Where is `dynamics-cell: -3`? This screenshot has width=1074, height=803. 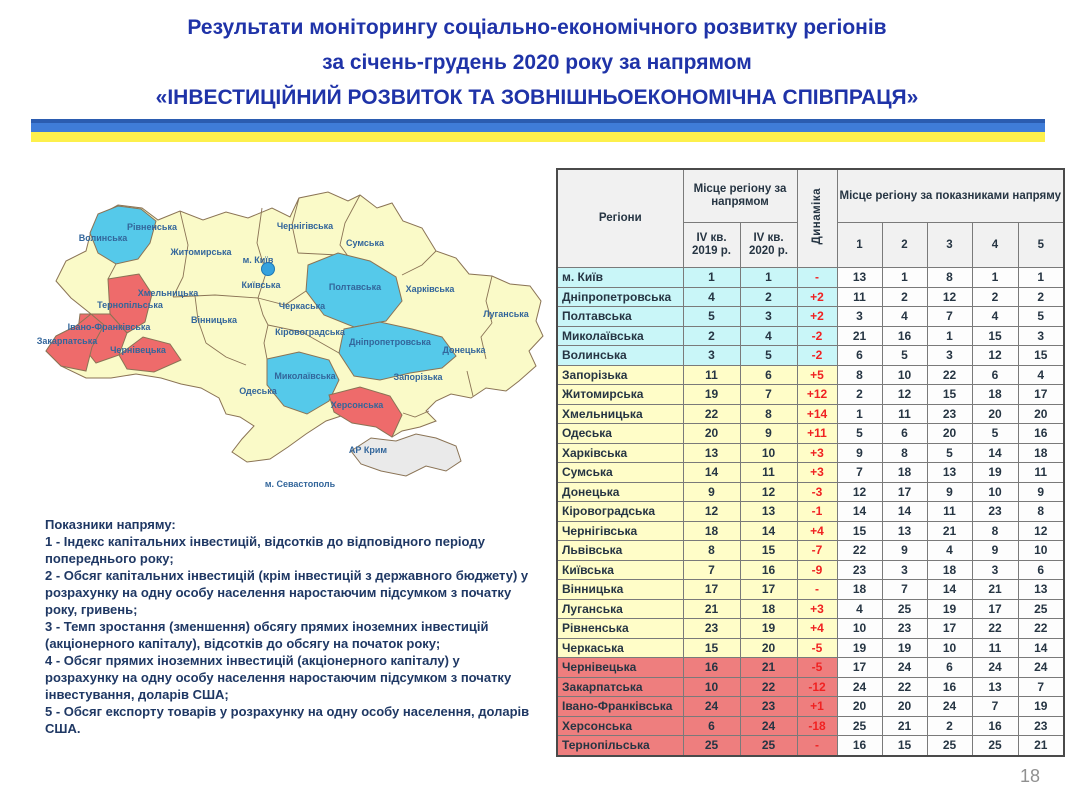
dynamics-cell: -3 is located at coordinates (817, 491).